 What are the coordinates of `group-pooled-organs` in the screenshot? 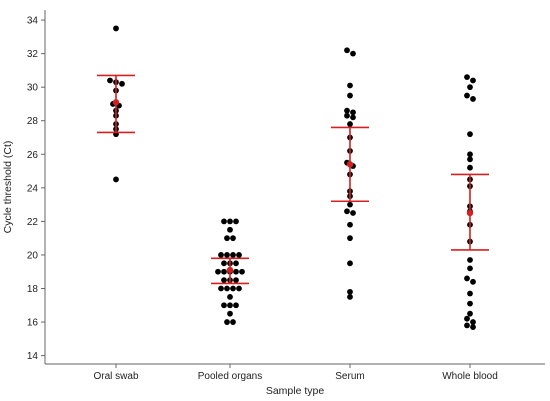 It's located at (230, 271).